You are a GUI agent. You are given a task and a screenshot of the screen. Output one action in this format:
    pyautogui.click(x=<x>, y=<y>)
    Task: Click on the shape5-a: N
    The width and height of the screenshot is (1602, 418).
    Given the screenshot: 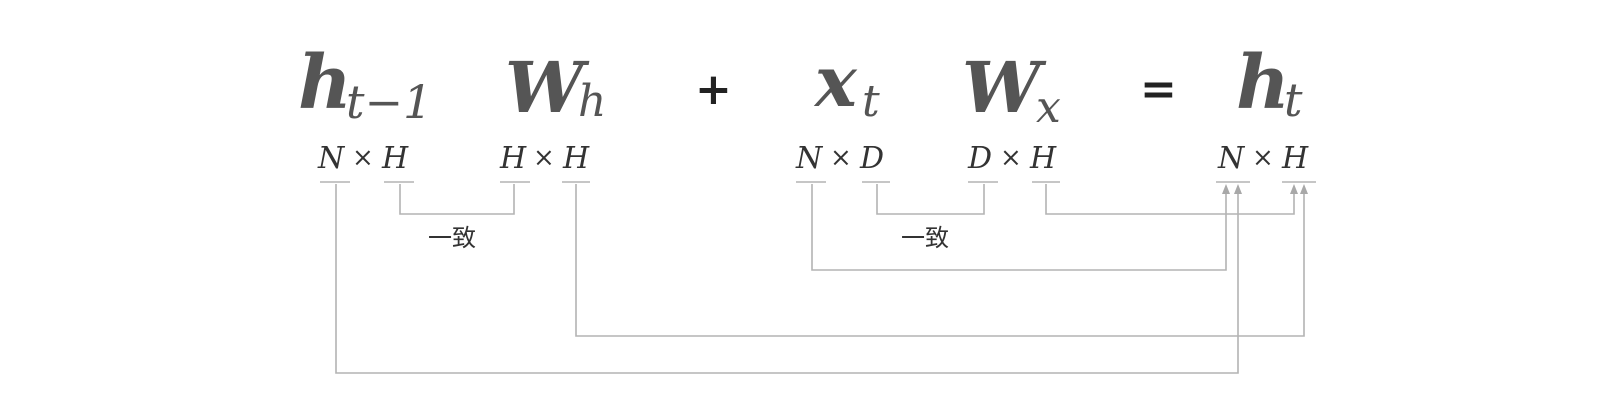 What is the action you would take?
    pyautogui.click(x=1231, y=158)
    